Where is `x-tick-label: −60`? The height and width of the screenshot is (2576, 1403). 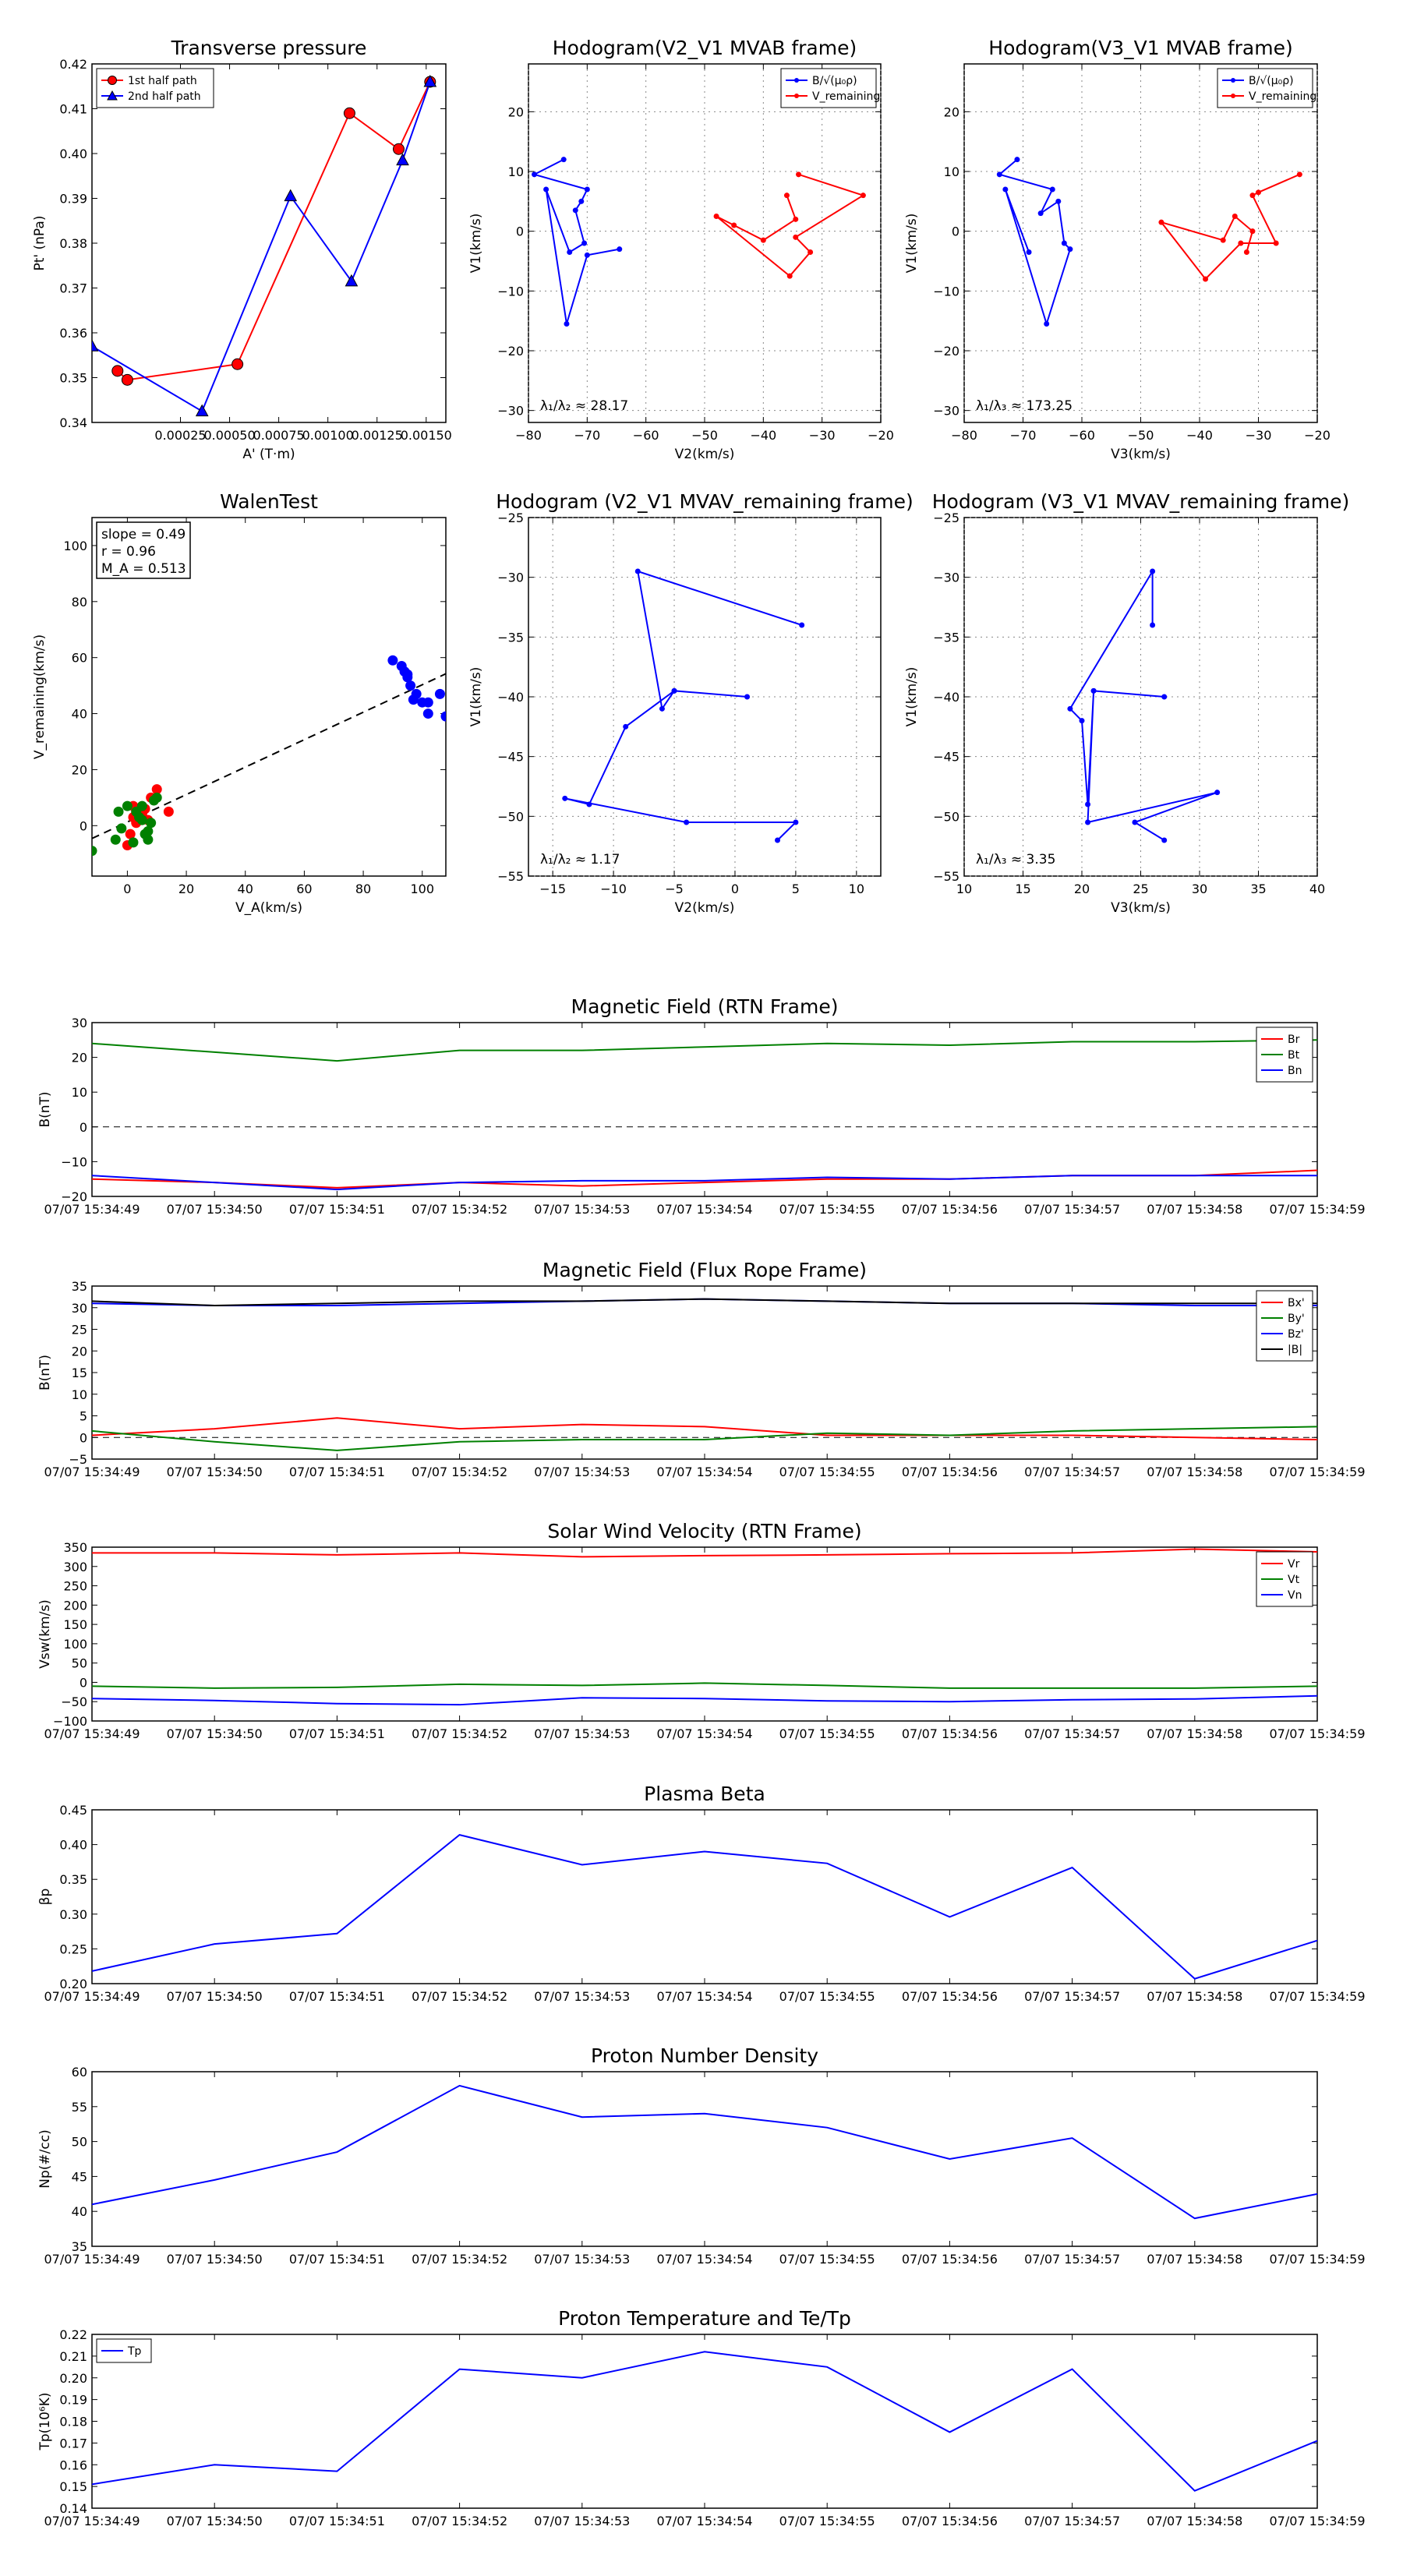
x-tick-label: −60 is located at coordinates (646, 435).